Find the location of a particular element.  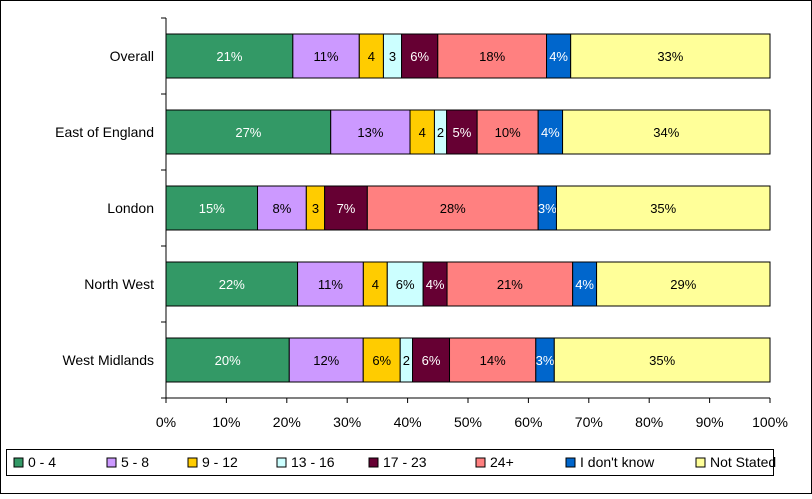

data-label-london-24: 28% is located at coordinates (453, 208).